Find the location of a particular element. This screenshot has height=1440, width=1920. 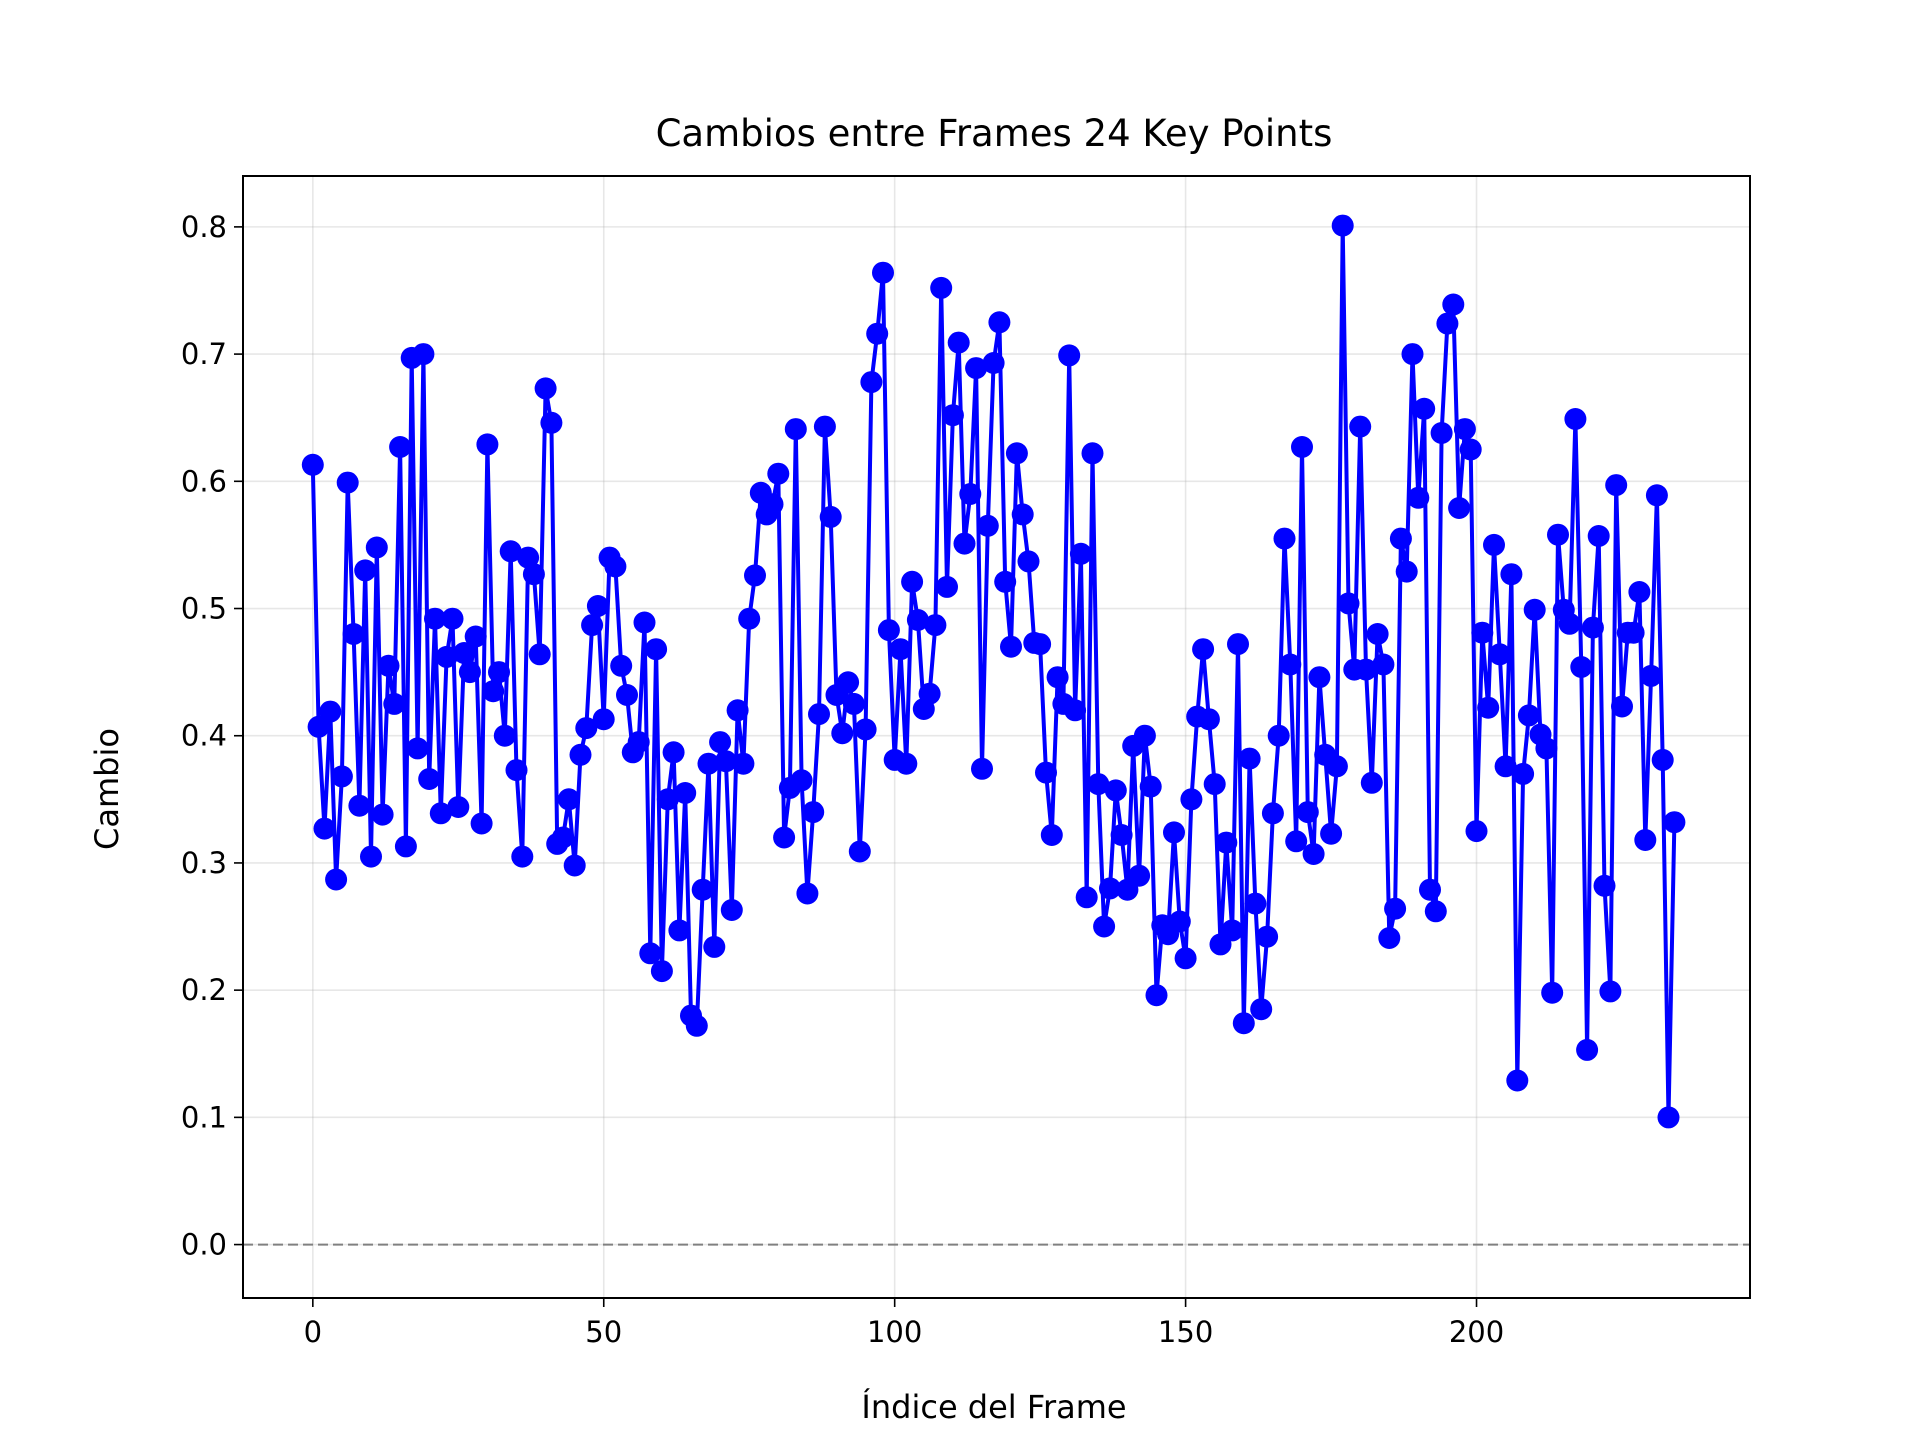

y-tick-label: 0.2 is located at coordinates (204, 990).